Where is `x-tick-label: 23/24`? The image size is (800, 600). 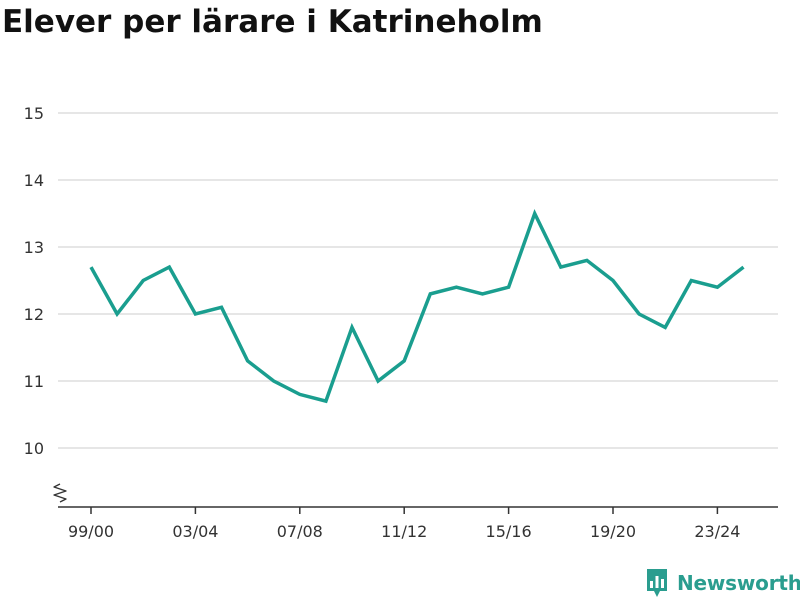
x-tick-label: 23/24 is located at coordinates (717, 531).